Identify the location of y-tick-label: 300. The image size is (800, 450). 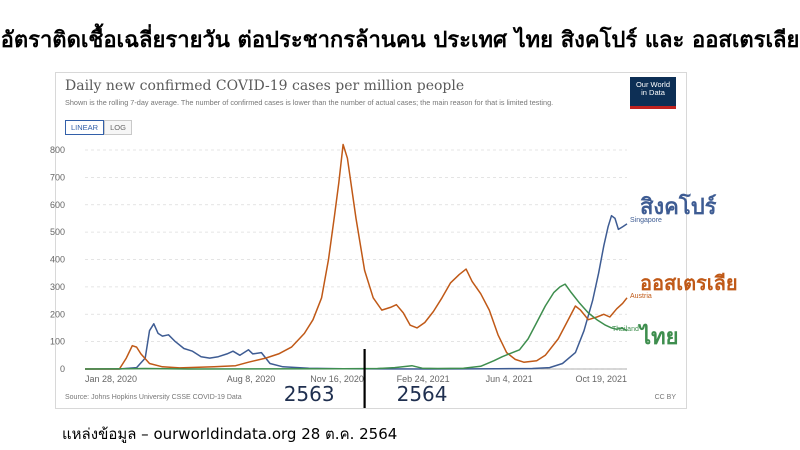
(57, 287).